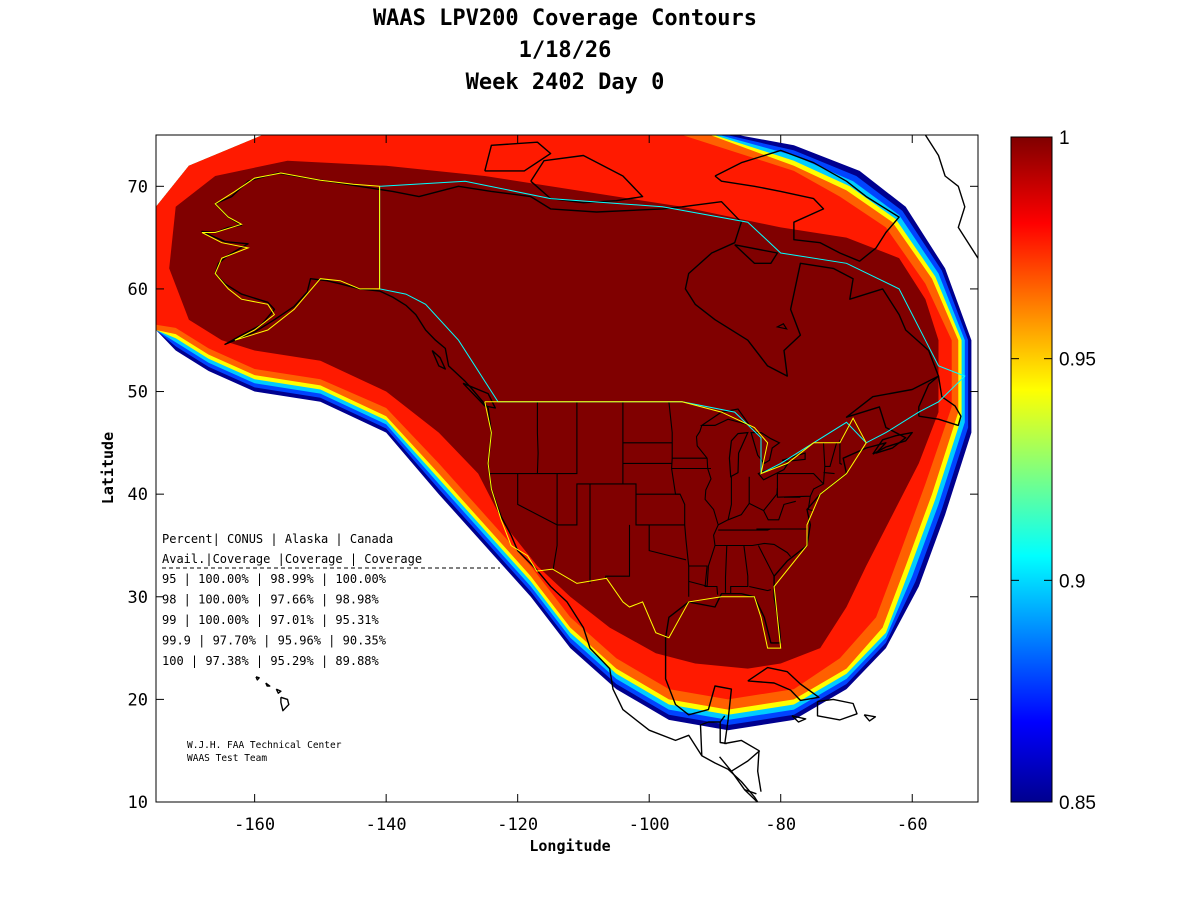 The image size is (1200, 900). I want to click on coast-hispaniola, so click(837, 709).